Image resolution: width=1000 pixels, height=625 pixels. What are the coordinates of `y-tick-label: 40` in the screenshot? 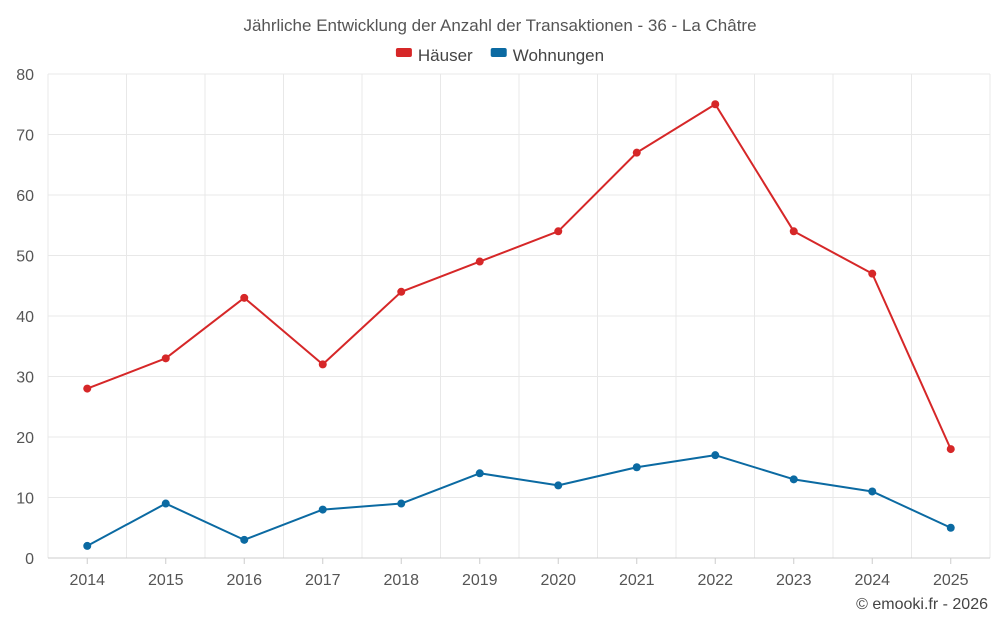 It's located at (25, 317).